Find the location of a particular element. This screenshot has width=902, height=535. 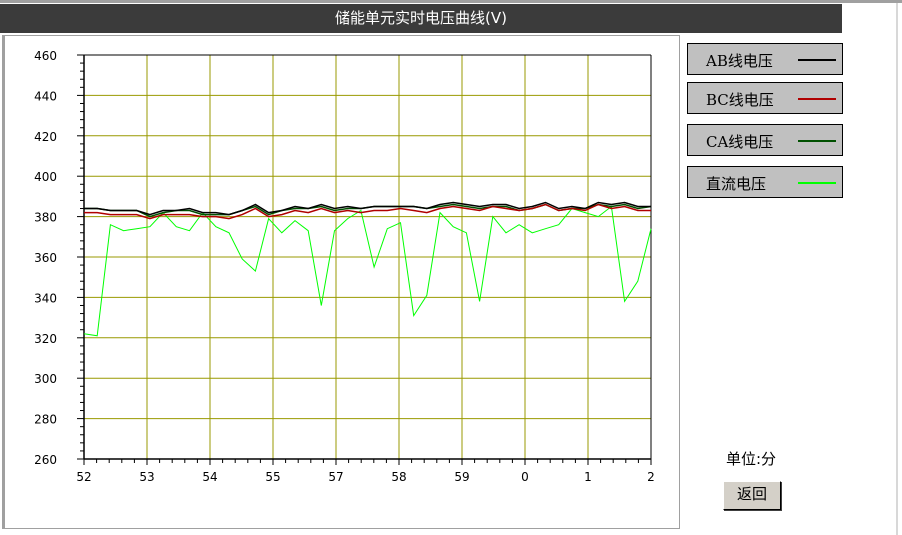

legend-dc: 直流电压 is located at coordinates (765, 182).